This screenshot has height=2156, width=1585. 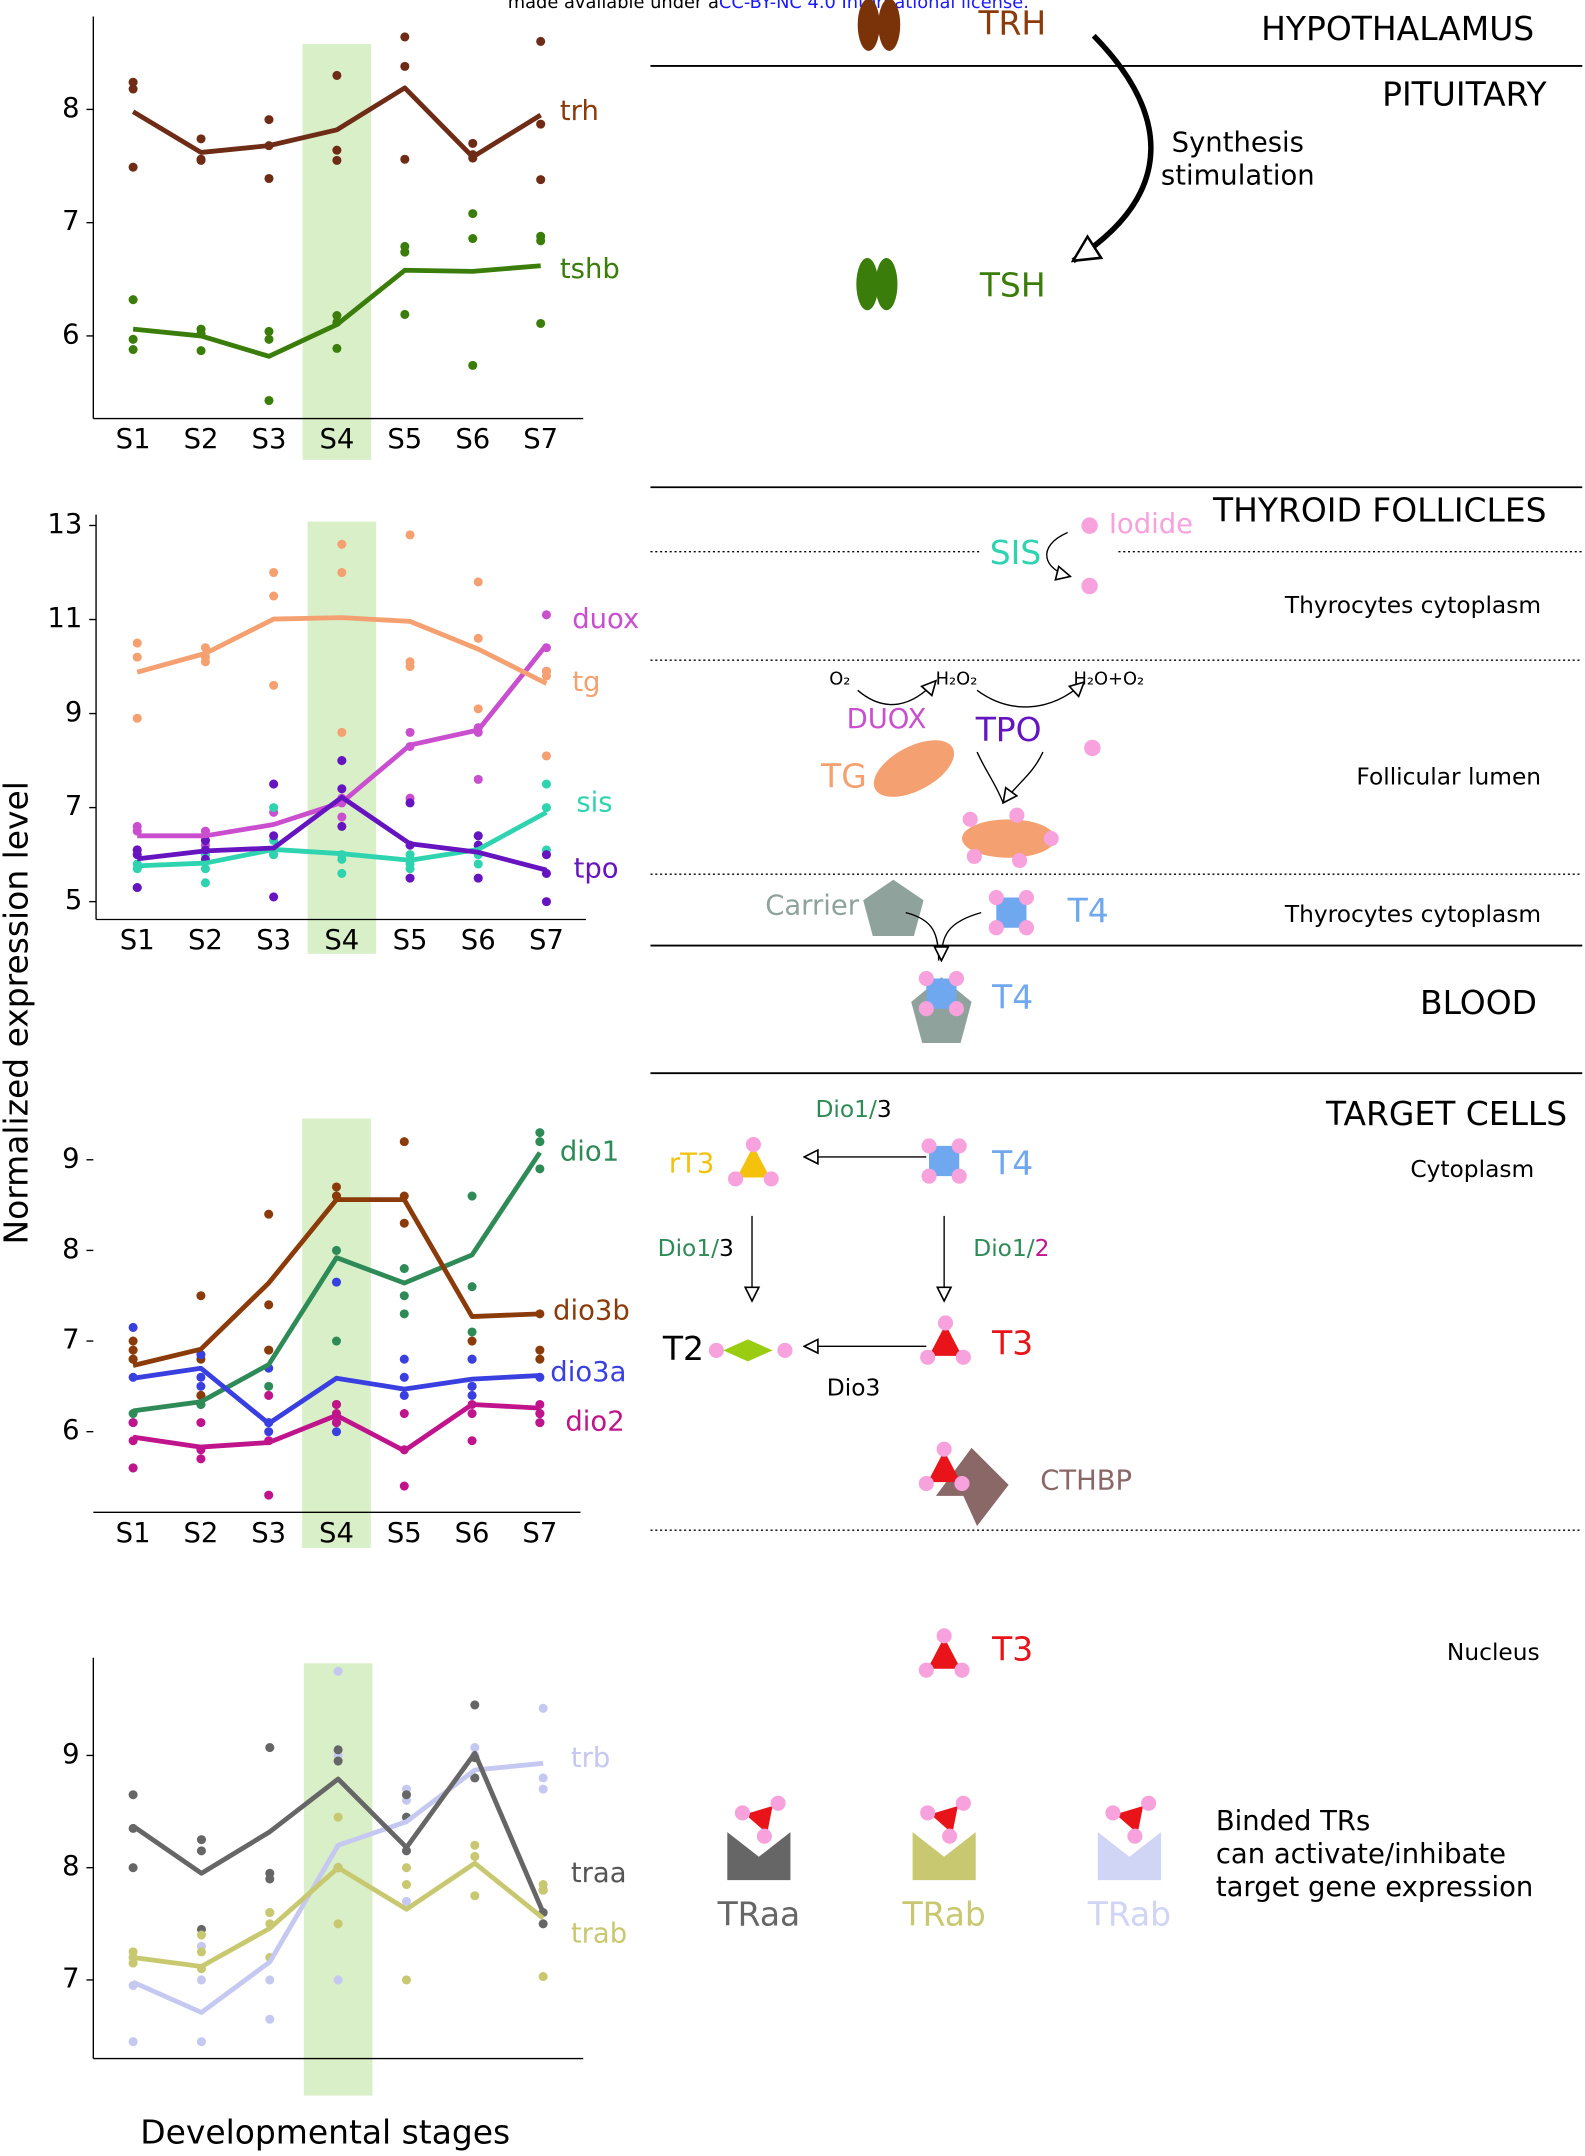 I want to click on enzyme-part: 2, so click(x=1042, y=1247).